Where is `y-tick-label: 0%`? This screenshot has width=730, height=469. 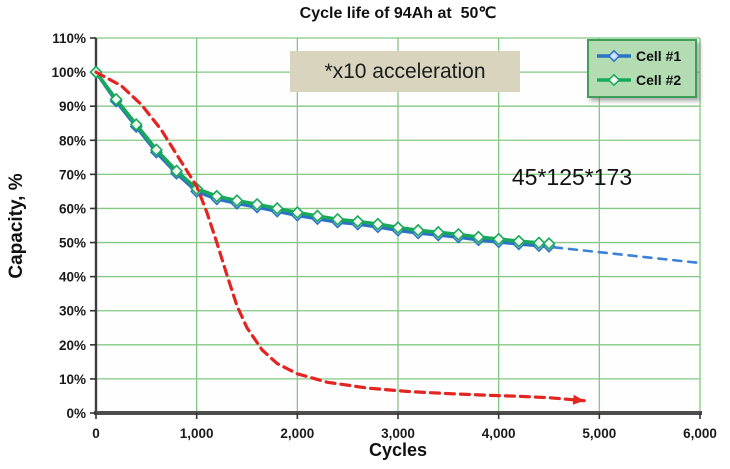 y-tick-label: 0% is located at coordinates (76, 413).